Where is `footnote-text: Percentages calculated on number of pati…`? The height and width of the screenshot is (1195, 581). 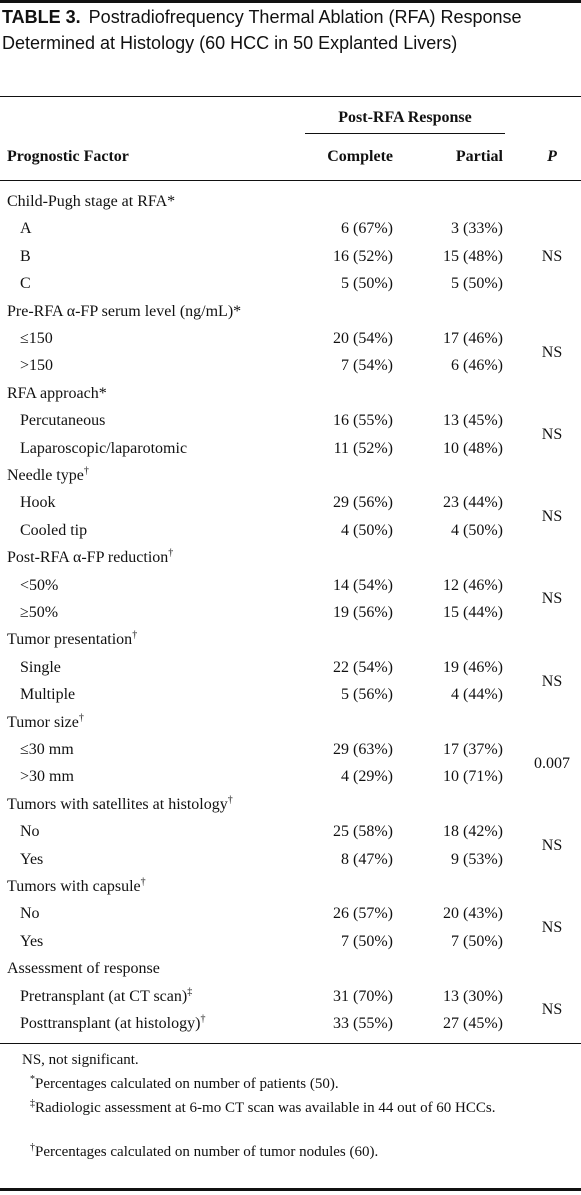 footnote-text: Percentages calculated on number of pati… is located at coordinates (187, 1084).